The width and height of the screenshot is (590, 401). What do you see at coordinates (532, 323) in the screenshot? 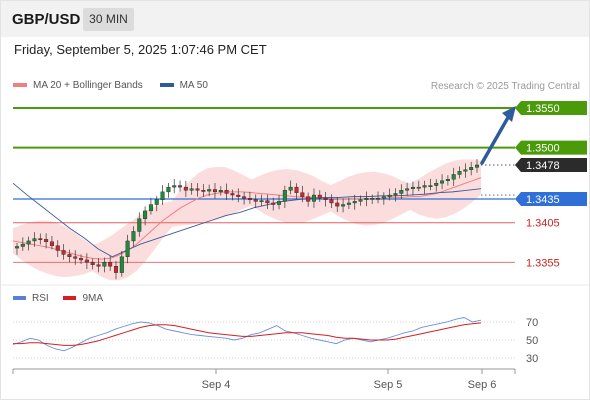
I see `rsi-tick-label: 70` at bounding box center [532, 323].